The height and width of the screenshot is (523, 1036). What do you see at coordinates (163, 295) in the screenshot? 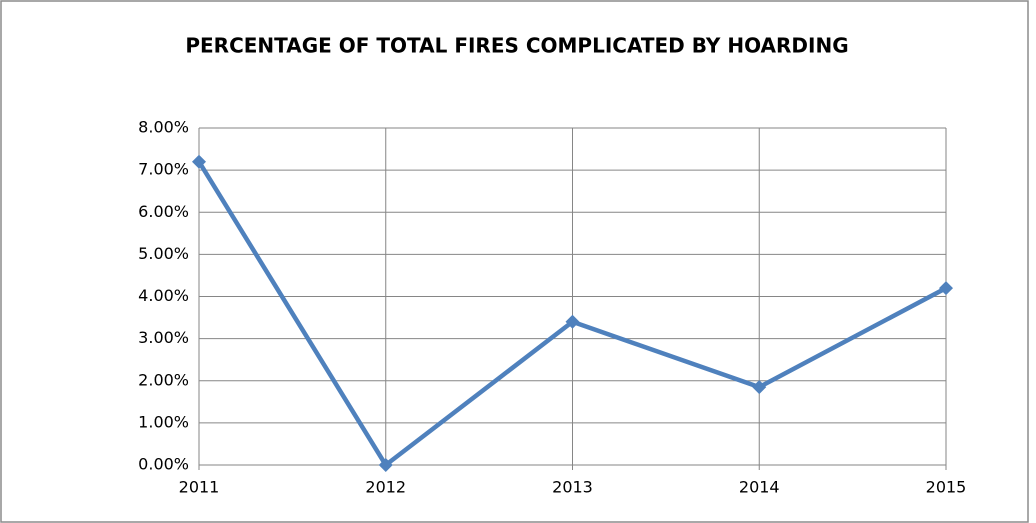
I see `y-tick-label: 4.00%` at bounding box center [163, 295].